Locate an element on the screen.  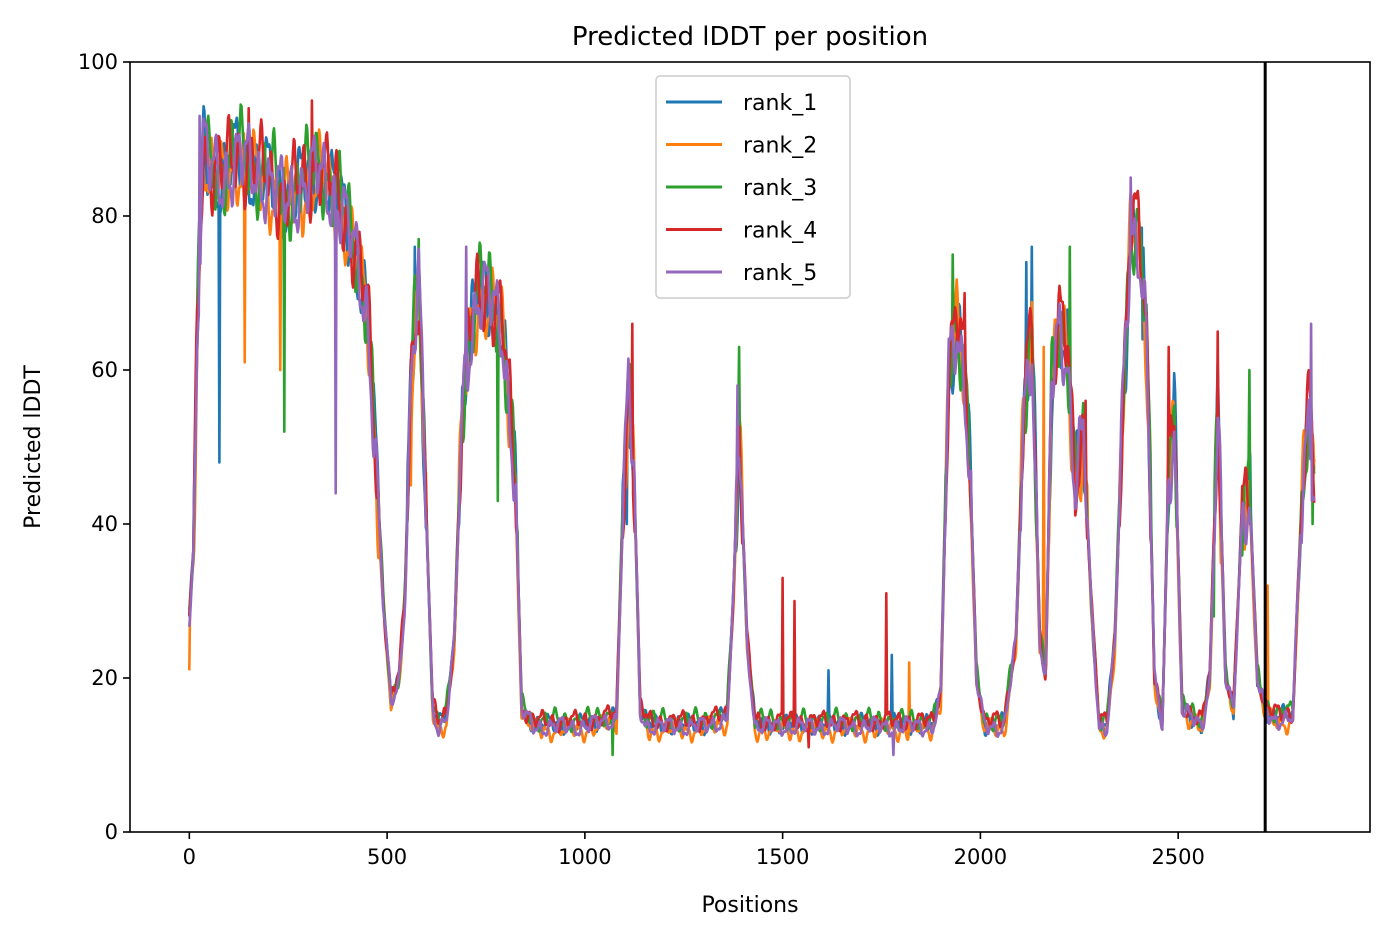
y-axis-label: Predicted lDDT is located at coordinates (33, 447).